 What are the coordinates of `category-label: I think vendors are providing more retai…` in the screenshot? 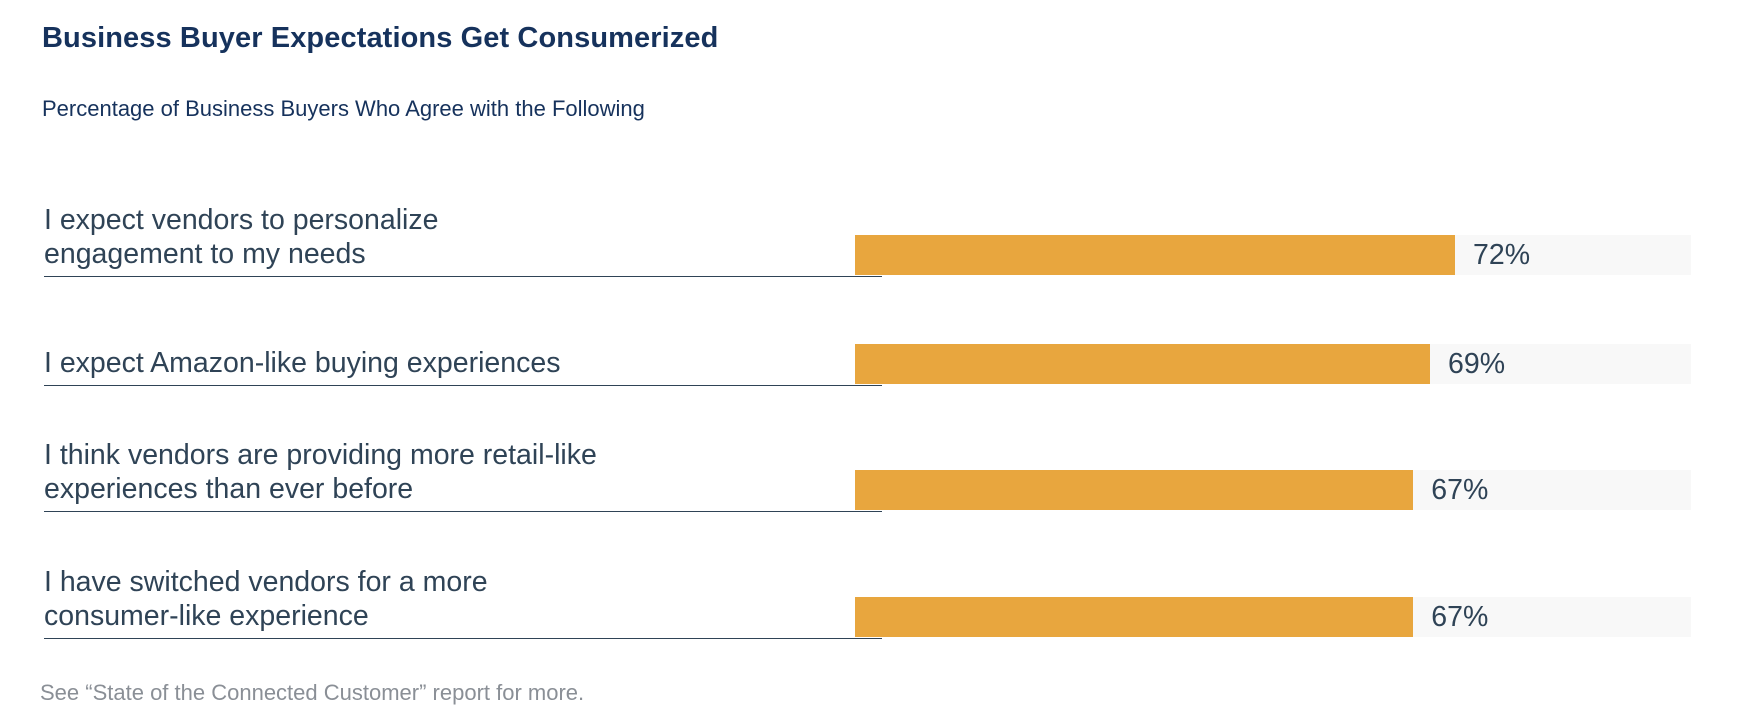 It's located at (320, 472).